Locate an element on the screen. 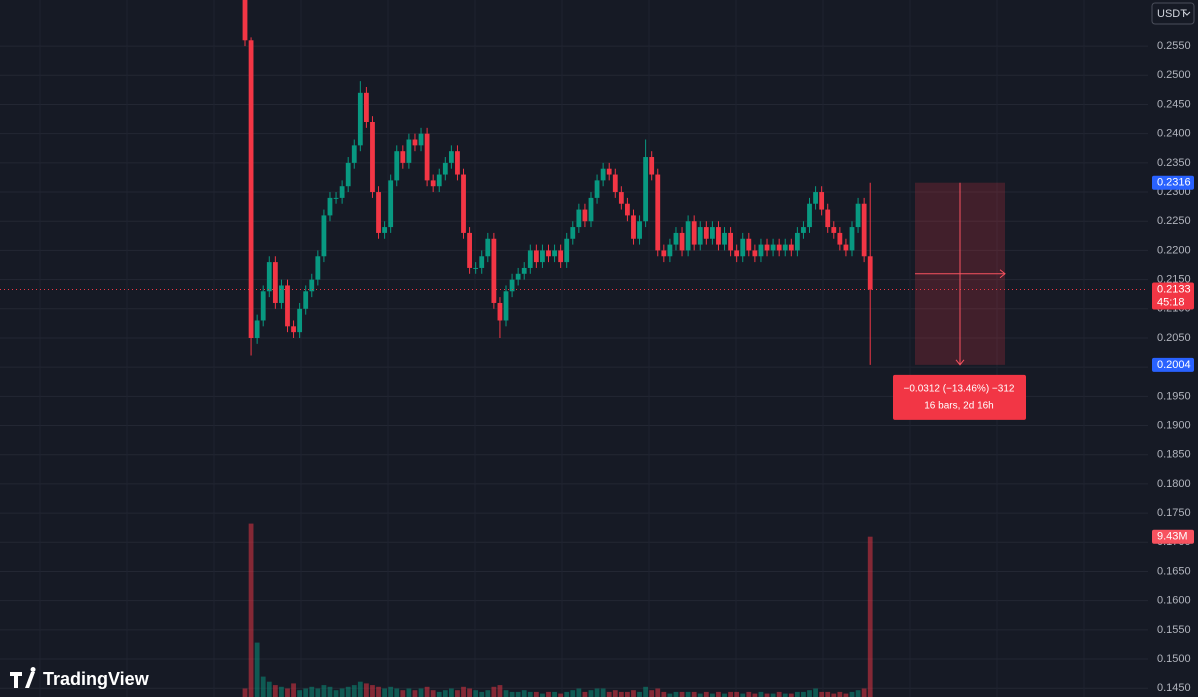  currency-label: USDT is located at coordinates (1172, 14).